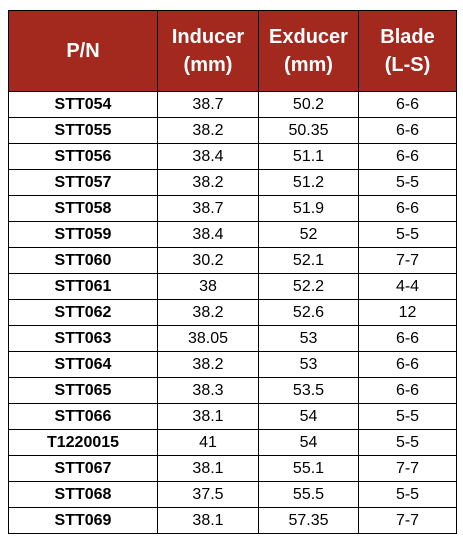 The image size is (463, 546). What do you see at coordinates (407, 312) in the screenshot?
I see `cell: 12` at bounding box center [407, 312].